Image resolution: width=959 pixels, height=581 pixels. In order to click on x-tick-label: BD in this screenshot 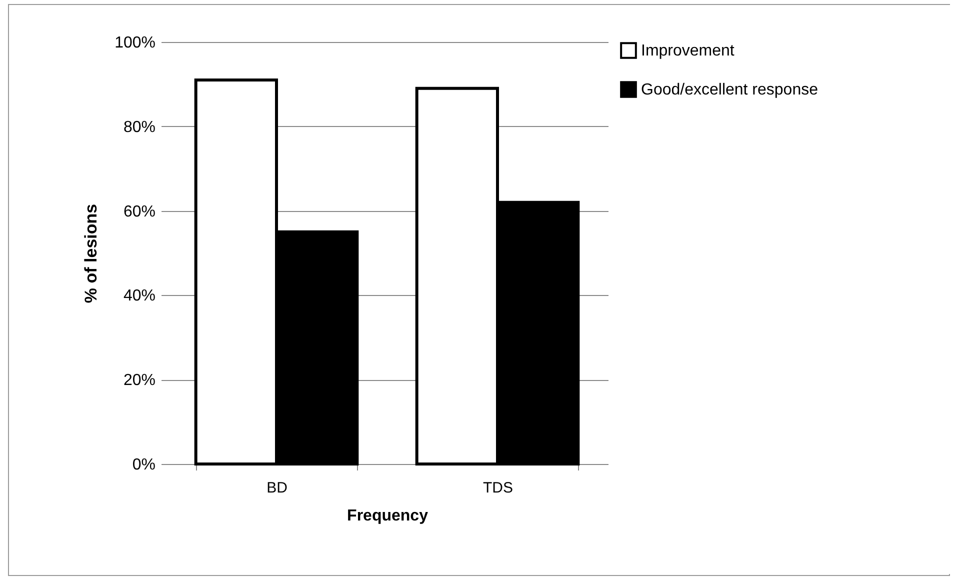, I will do `click(277, 488)`.